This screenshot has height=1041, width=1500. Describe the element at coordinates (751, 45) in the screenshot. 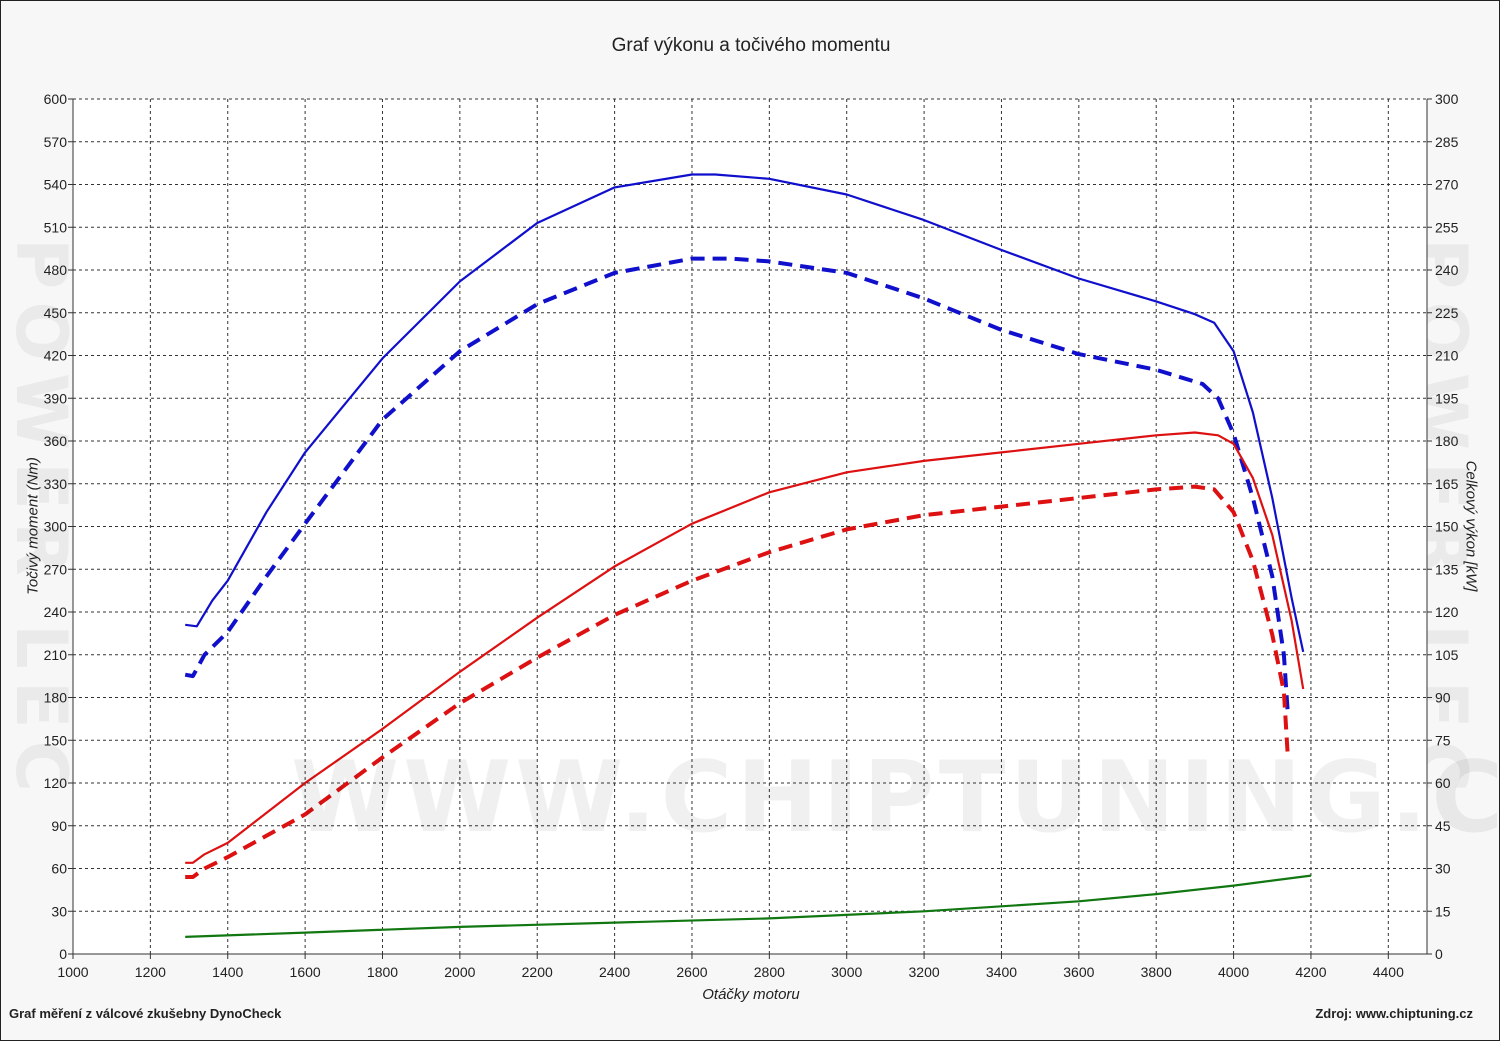

I see `chart-title: Graf výkonu a točivého momentu` at that location.